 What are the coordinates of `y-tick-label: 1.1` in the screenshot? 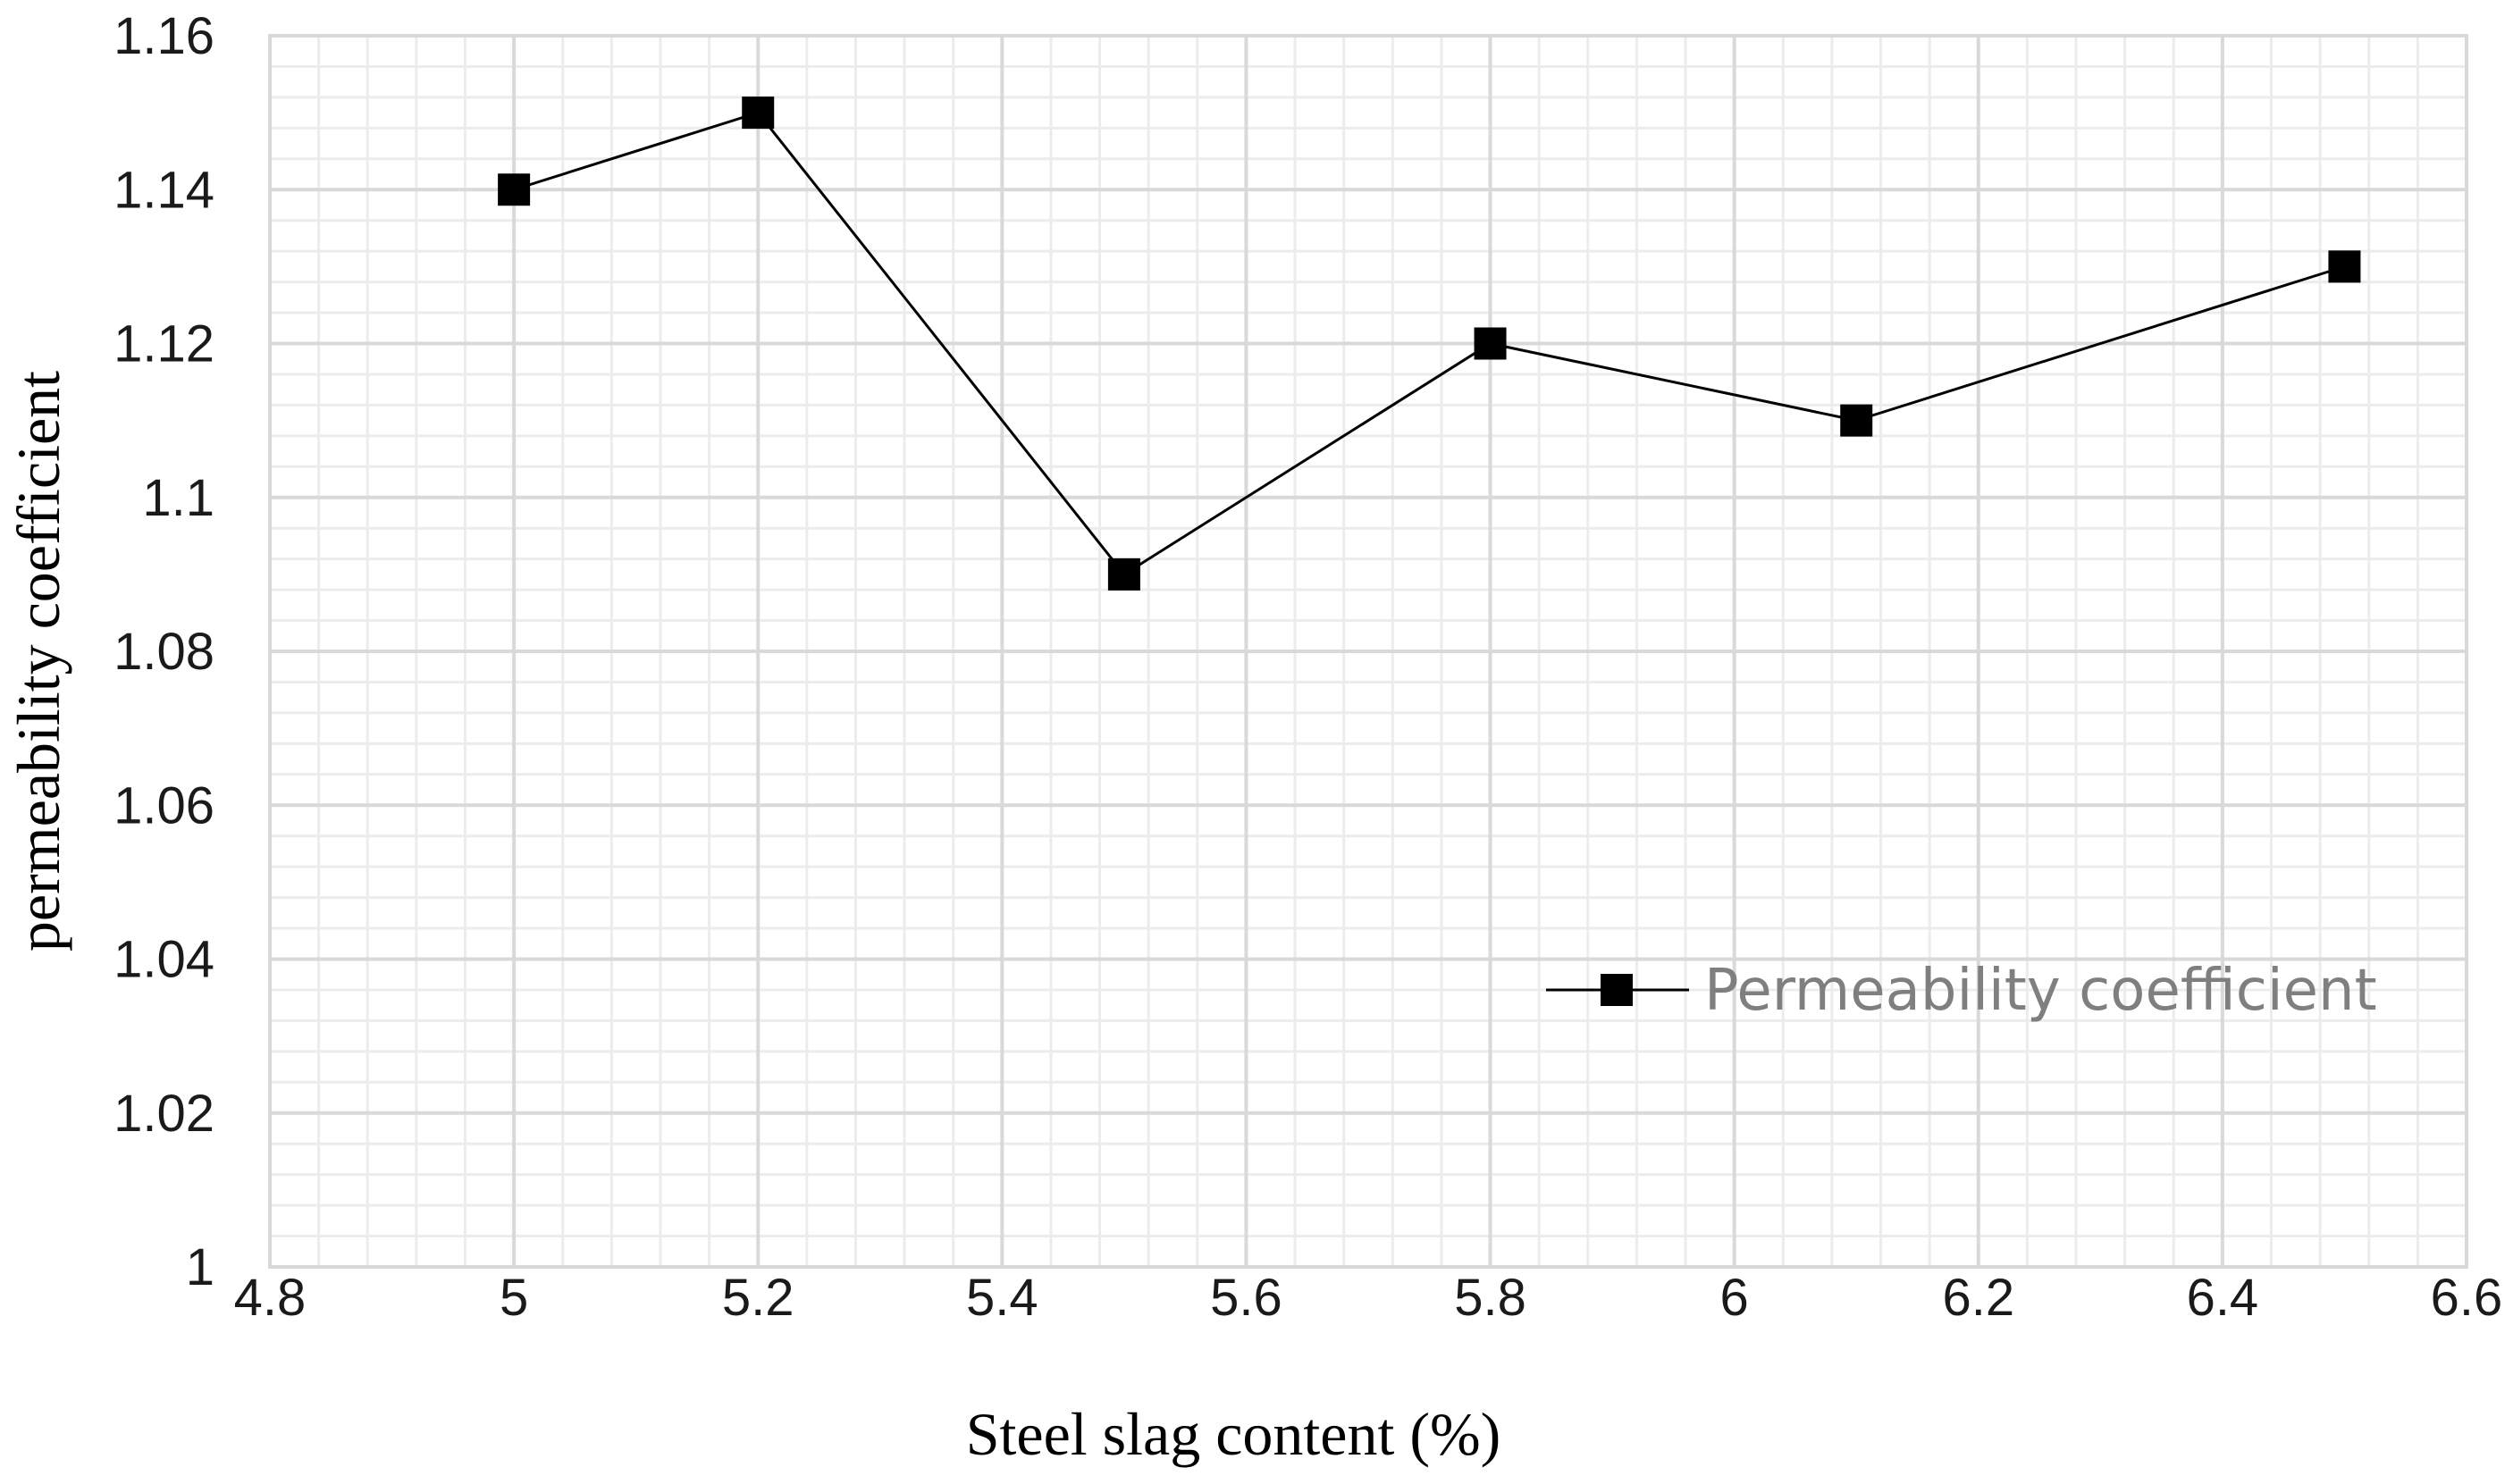 It's located at (178, 498).